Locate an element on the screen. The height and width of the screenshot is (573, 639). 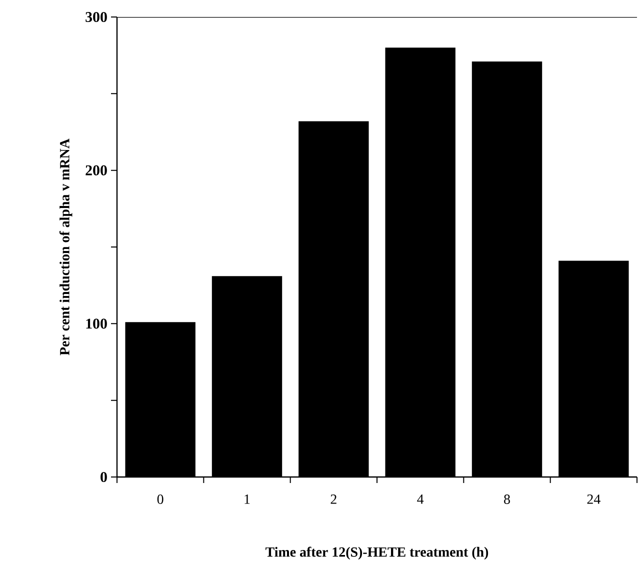
x-tick-label: 8 is located at coordinates (507, 499).